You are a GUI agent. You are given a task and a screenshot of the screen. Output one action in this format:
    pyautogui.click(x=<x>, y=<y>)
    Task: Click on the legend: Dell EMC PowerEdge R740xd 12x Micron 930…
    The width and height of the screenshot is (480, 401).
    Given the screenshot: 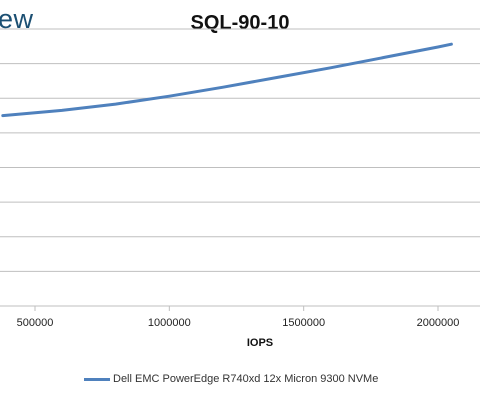 What is the action you would take?
    pyautogui.click(x=231, y=379)
    